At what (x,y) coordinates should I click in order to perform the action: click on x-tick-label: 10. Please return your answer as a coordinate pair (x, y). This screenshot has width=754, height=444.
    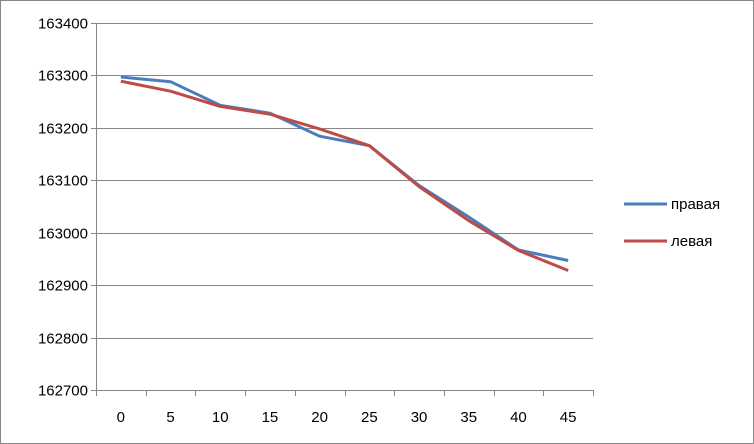
    Looking at the image, I should click on (220, 417).